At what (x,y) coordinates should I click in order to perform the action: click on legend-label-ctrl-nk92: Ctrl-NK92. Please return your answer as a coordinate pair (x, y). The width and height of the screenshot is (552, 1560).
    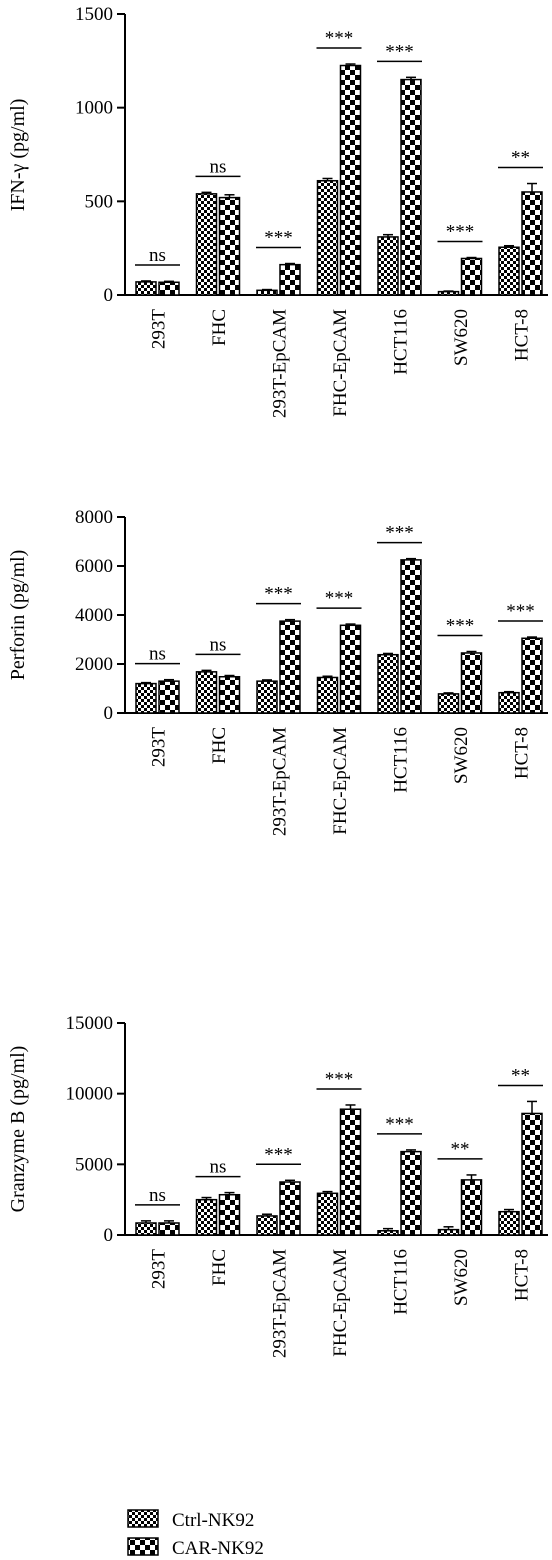
    Looking at the image, I should click on (213, 1520).